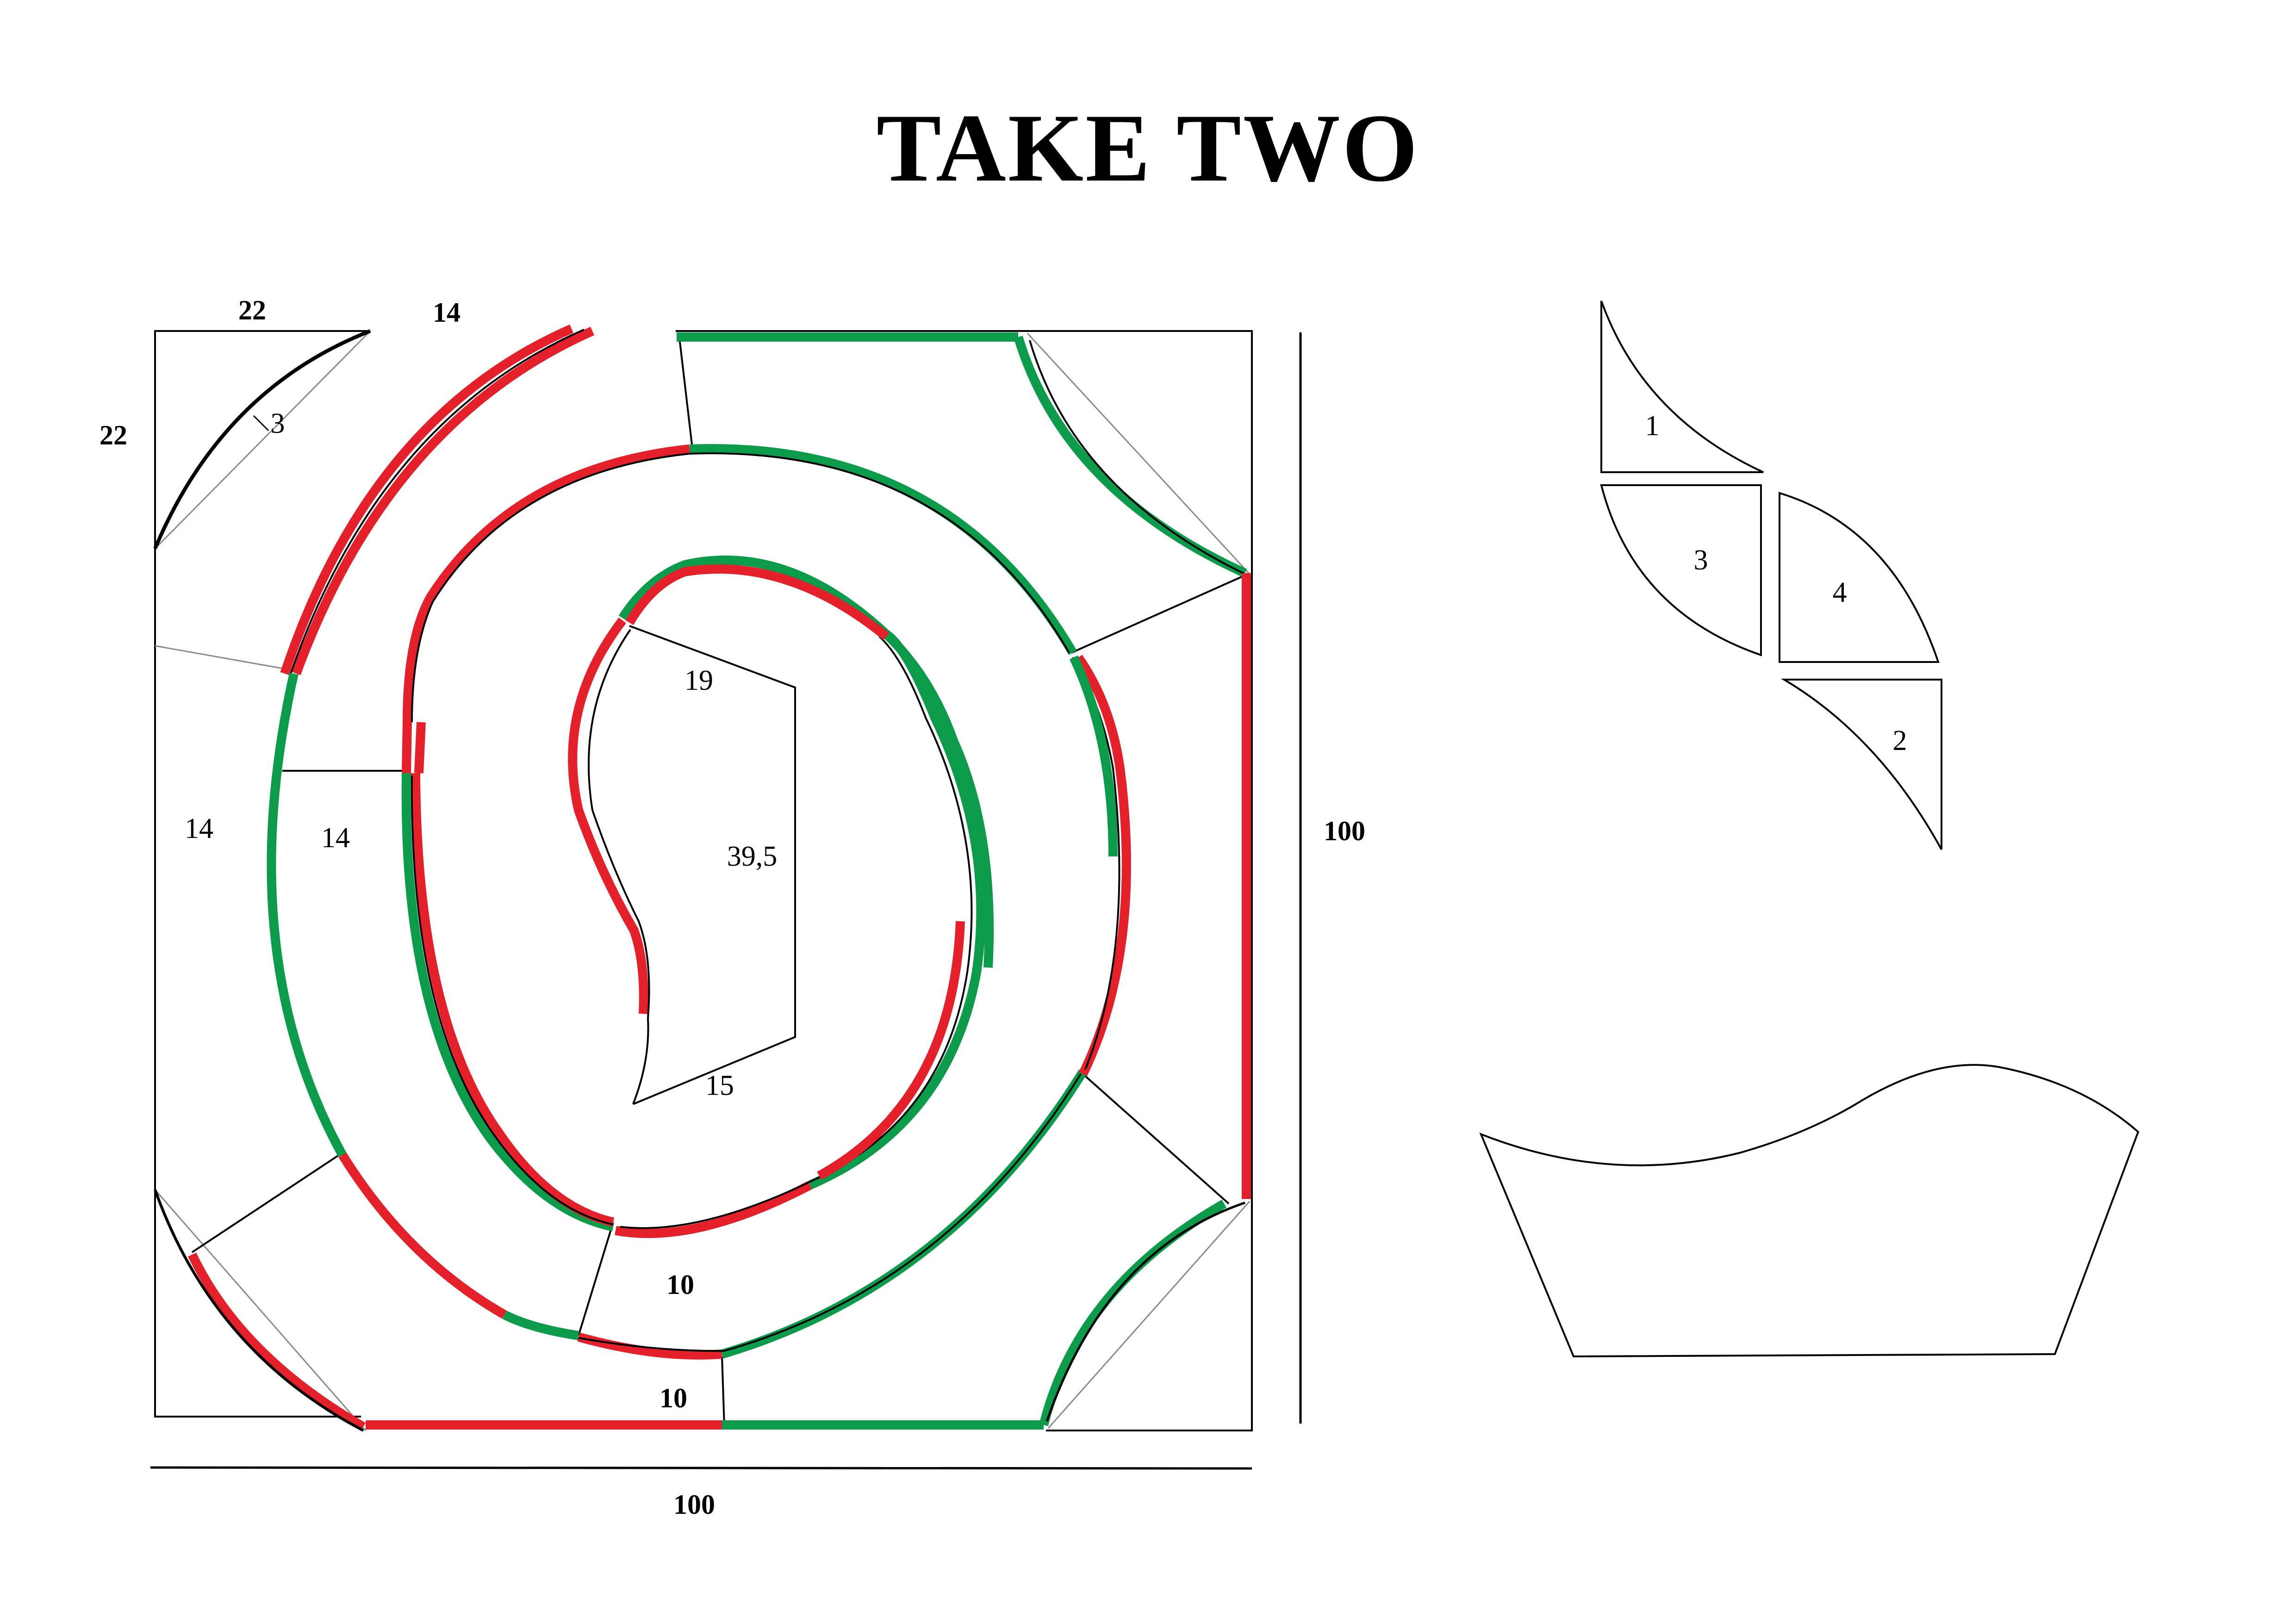  What do you see at coordinates (694, 1504) in the screenshot?
I see `dim-width-100: 100` at bounding box center [694, 1504].